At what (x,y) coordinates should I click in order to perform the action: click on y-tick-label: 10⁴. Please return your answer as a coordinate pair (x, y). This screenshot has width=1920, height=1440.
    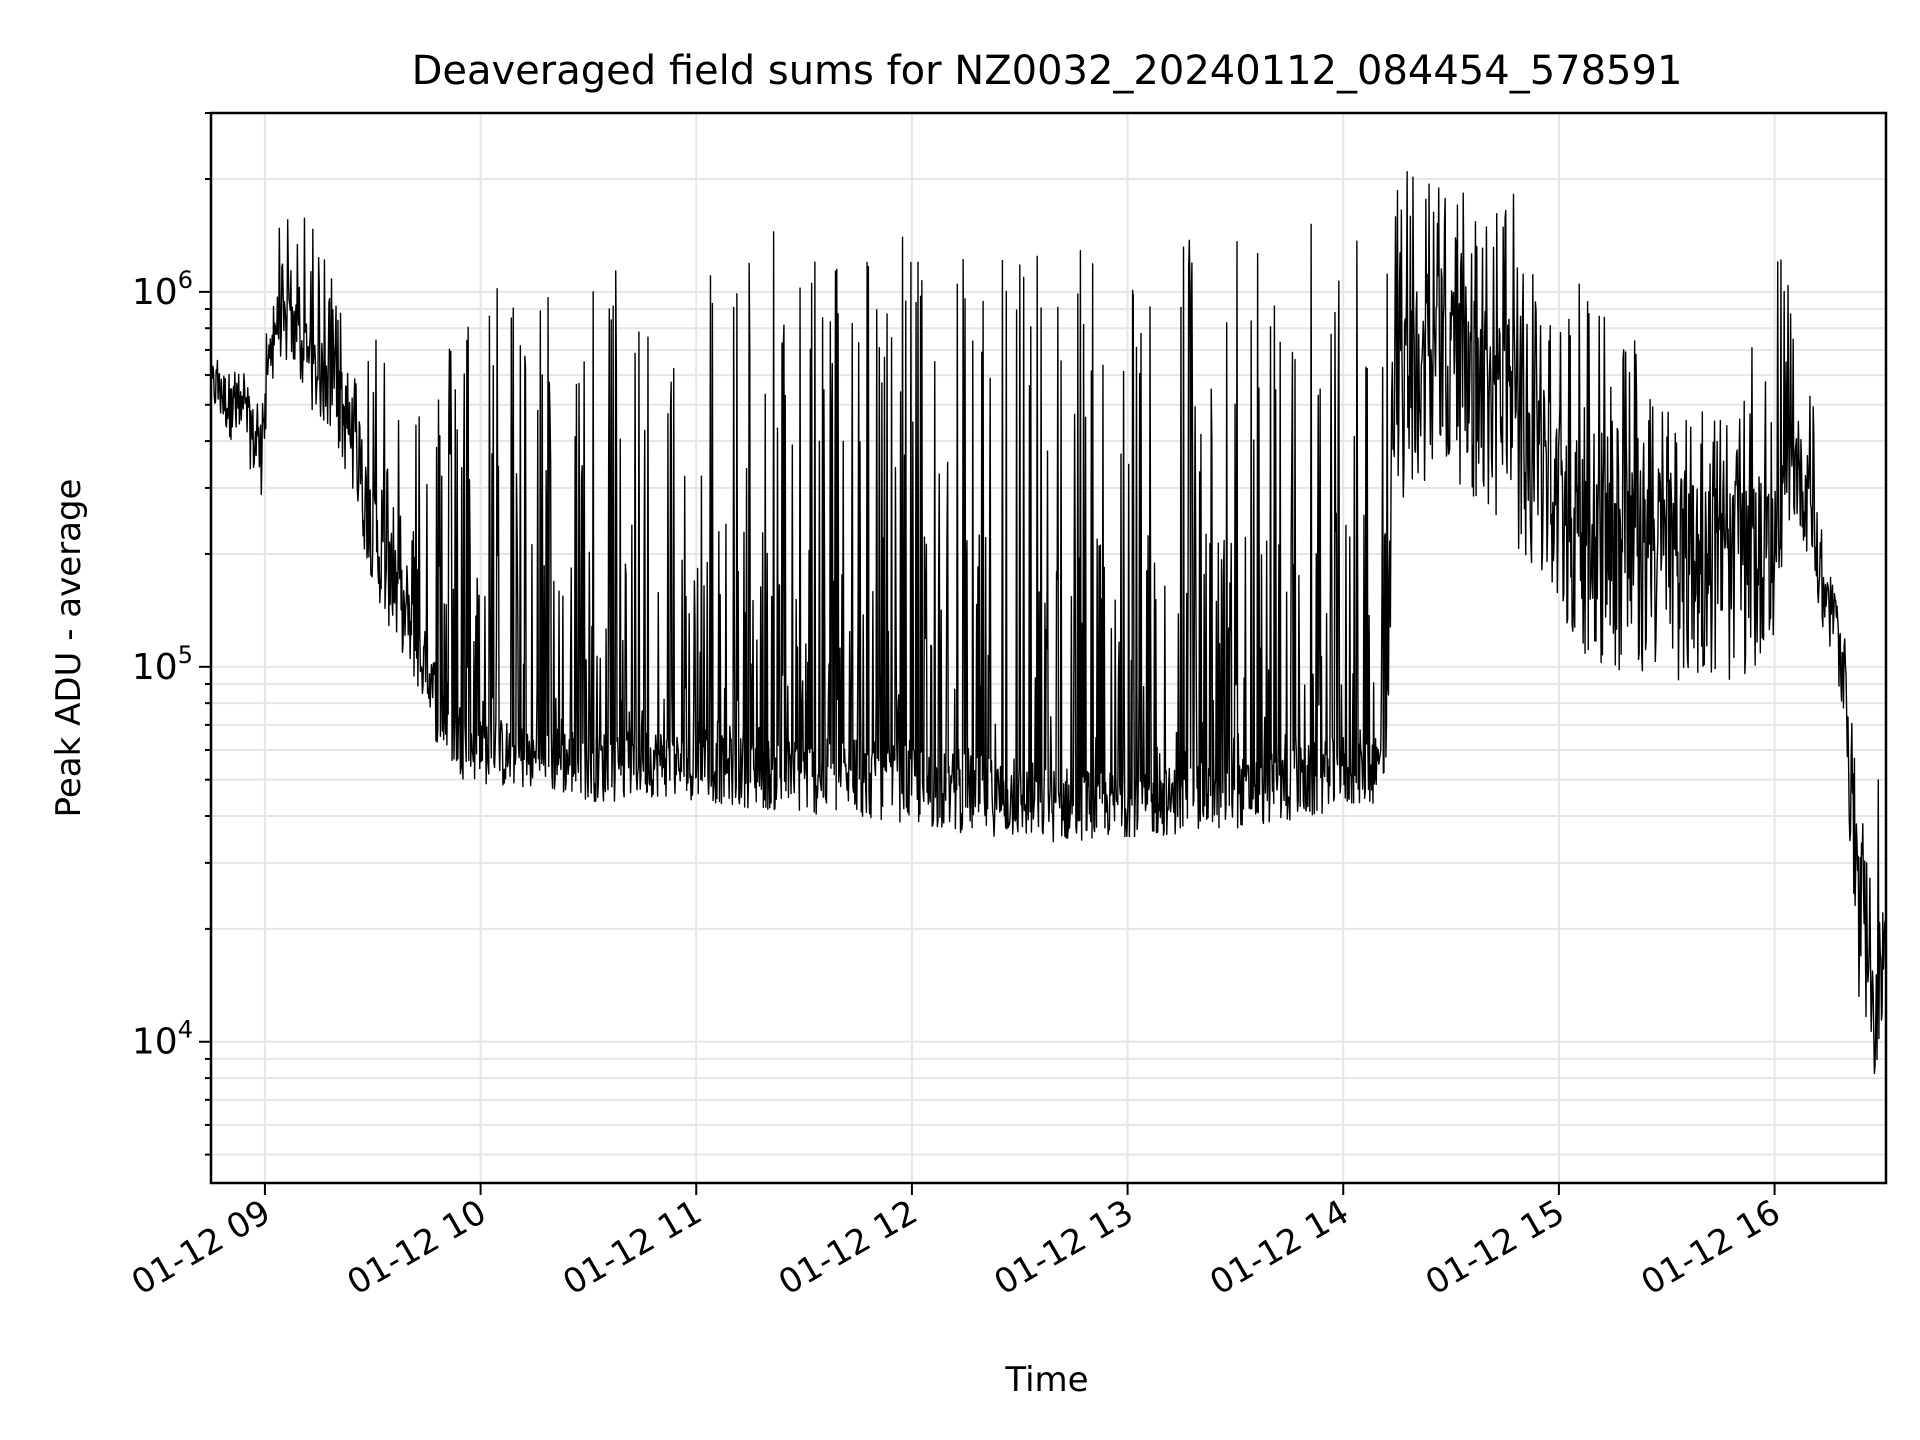
    Looking at the image, I should click on (162, 1039).